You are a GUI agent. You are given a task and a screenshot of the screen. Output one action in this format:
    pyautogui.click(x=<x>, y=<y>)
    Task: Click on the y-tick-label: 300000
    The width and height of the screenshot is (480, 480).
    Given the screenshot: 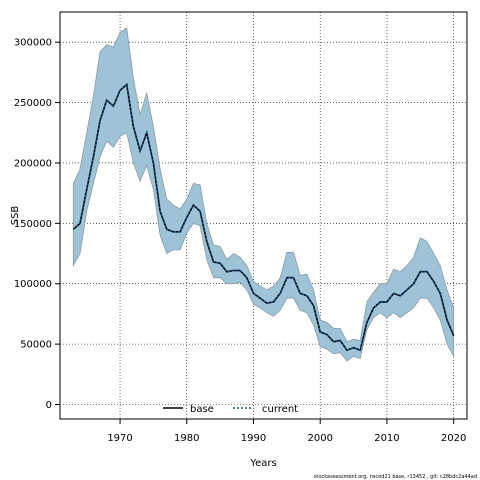 What is the action you would take?
    pyautogui.click(x=33, y=43)
    